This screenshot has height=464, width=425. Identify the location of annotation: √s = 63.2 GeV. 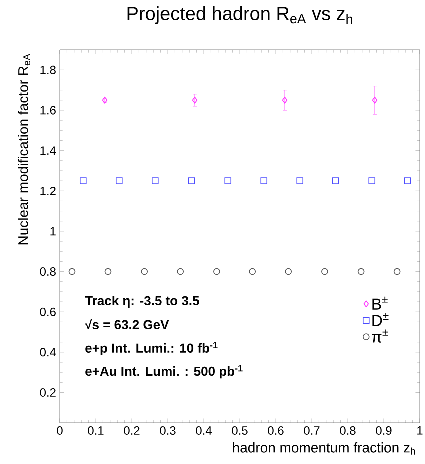
(127, 324).